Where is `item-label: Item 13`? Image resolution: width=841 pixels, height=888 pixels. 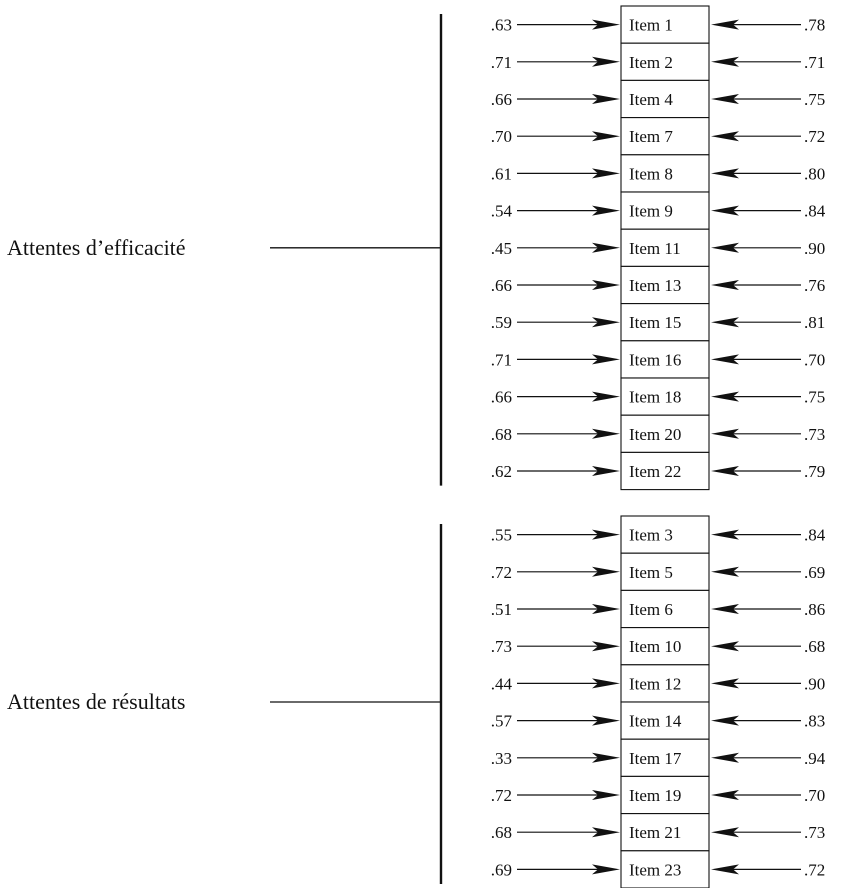 item-label: Item 13 is located at coordinates (655, 285).